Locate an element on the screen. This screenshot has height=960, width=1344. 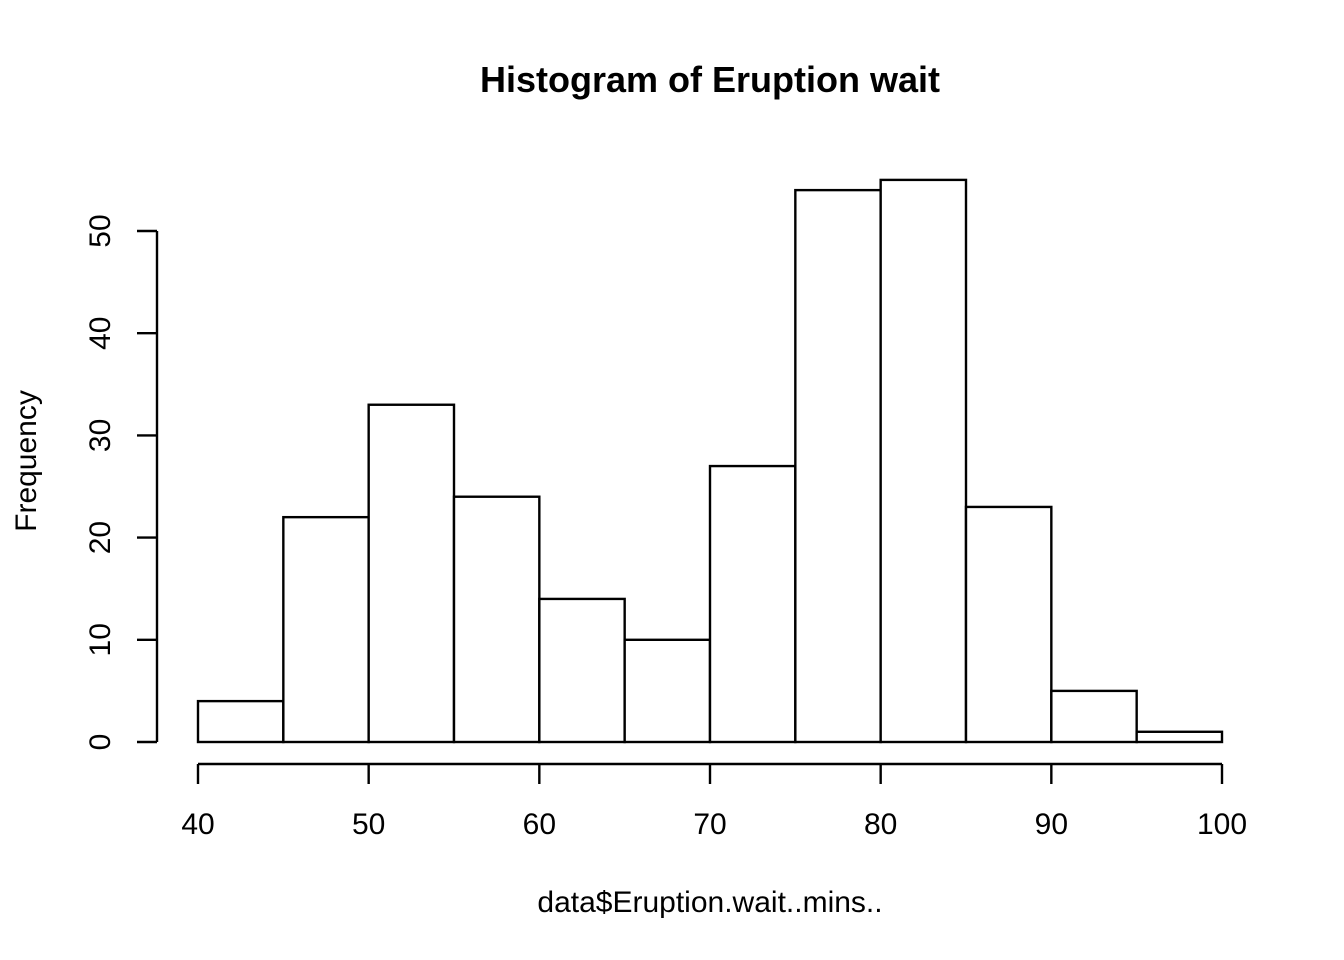
y-tick-label-50: 50 is located at coordinates (100, 230).